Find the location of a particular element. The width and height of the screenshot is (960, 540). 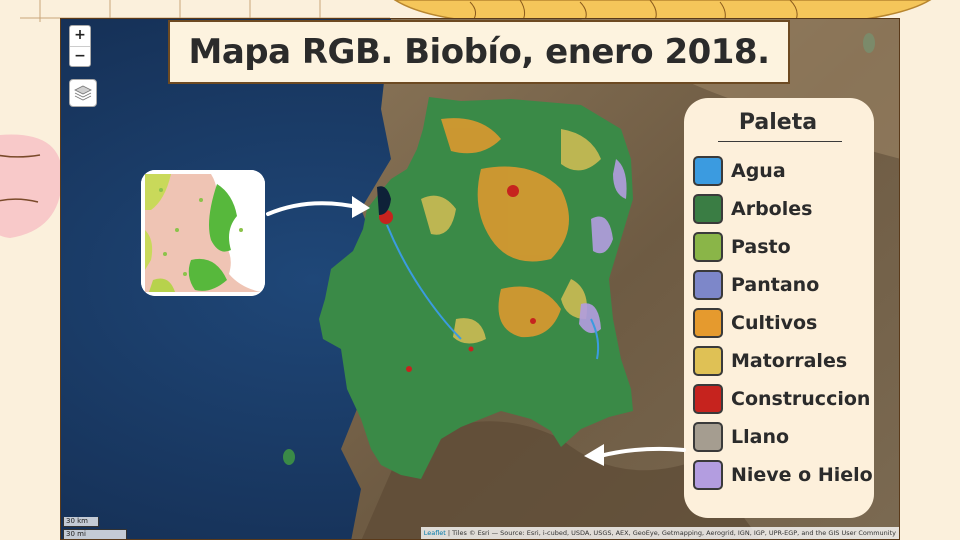

decorative-pink-blob is located at coordinates (31, 186).